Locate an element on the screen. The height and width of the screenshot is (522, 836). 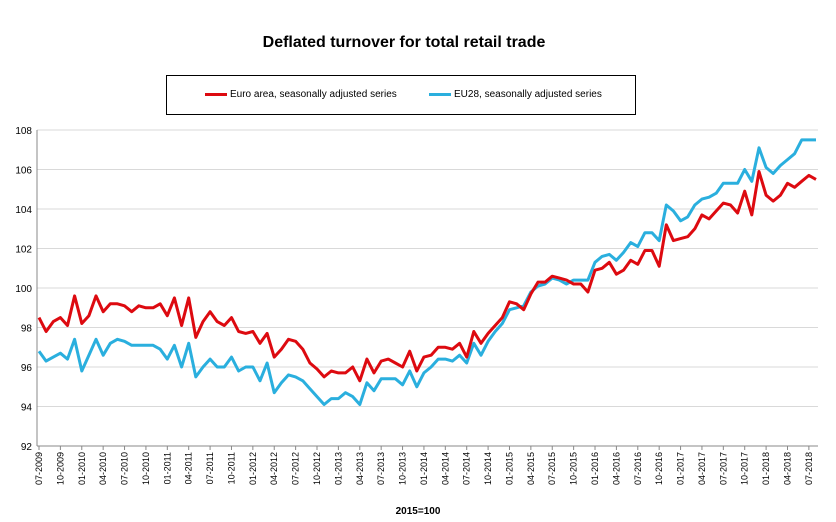
legend-item-eu28: EU28, seasonally adjusted series is located at coordinates (515, 94).